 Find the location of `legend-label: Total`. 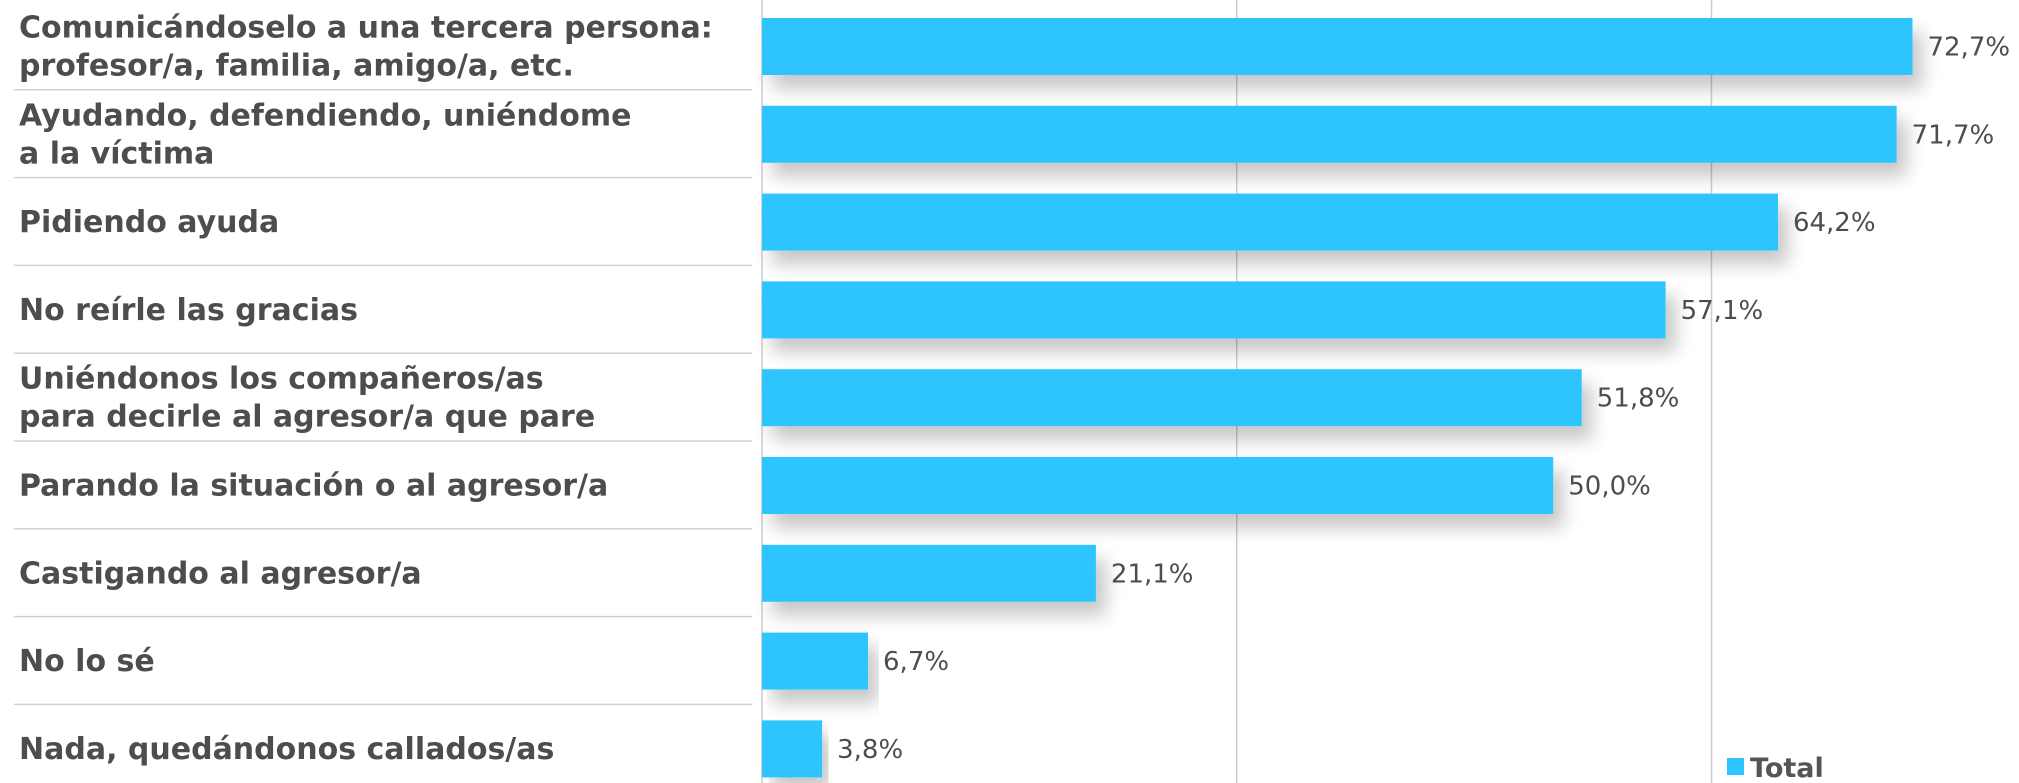

legend-label: Total is located at coordinates (1787, 768).